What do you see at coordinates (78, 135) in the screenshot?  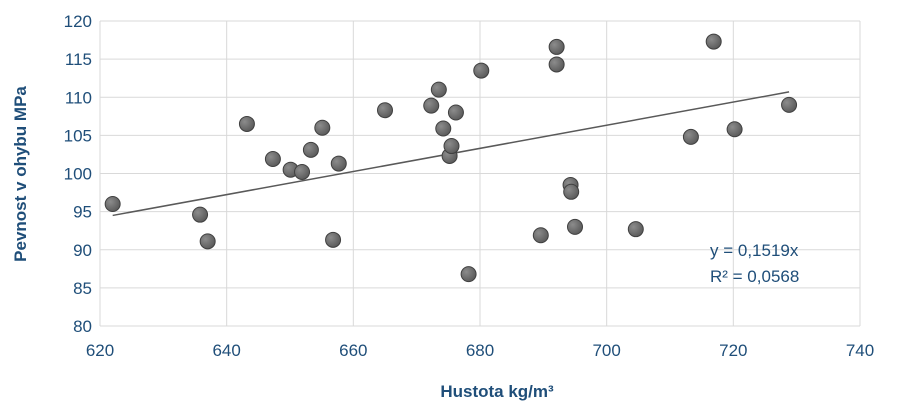 I see `y-tick-label: 105` at bounding box center [78, 135].